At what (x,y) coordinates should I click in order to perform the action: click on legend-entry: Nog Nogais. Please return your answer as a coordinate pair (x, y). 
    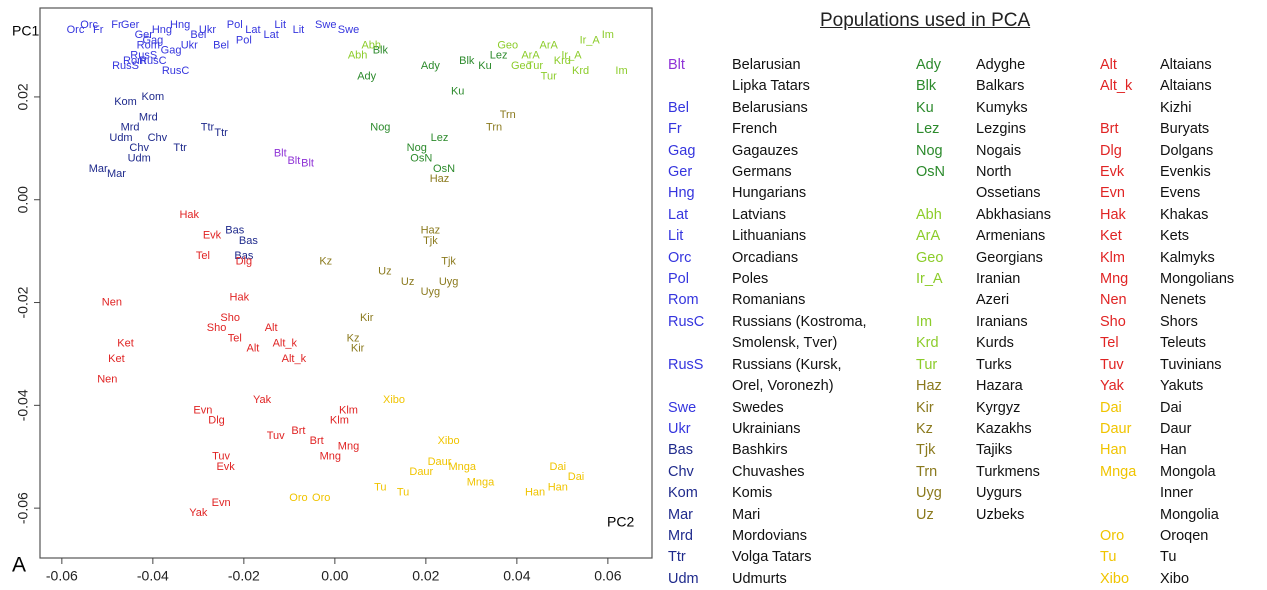
    Looking at the image, I should click on (983, 151).